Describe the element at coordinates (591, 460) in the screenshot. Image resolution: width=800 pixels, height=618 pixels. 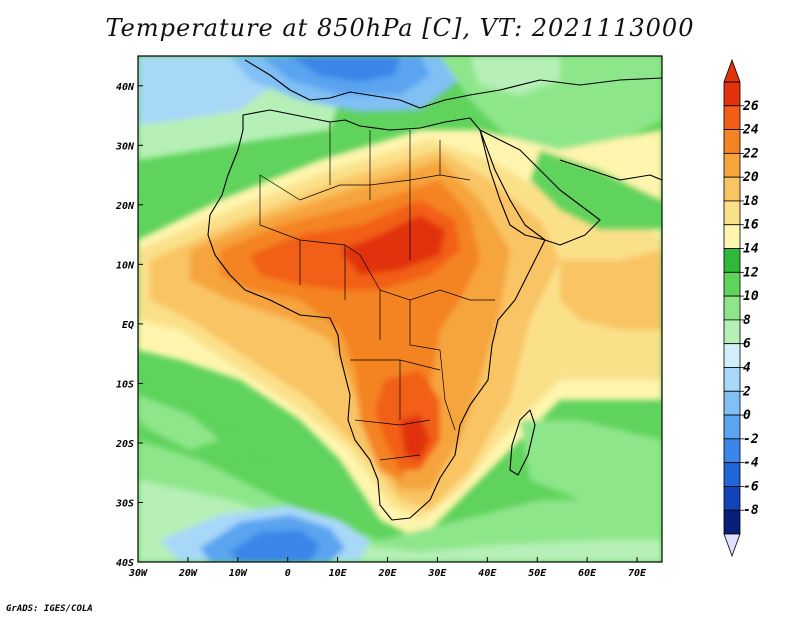
I see `field-indian-green` at that location.